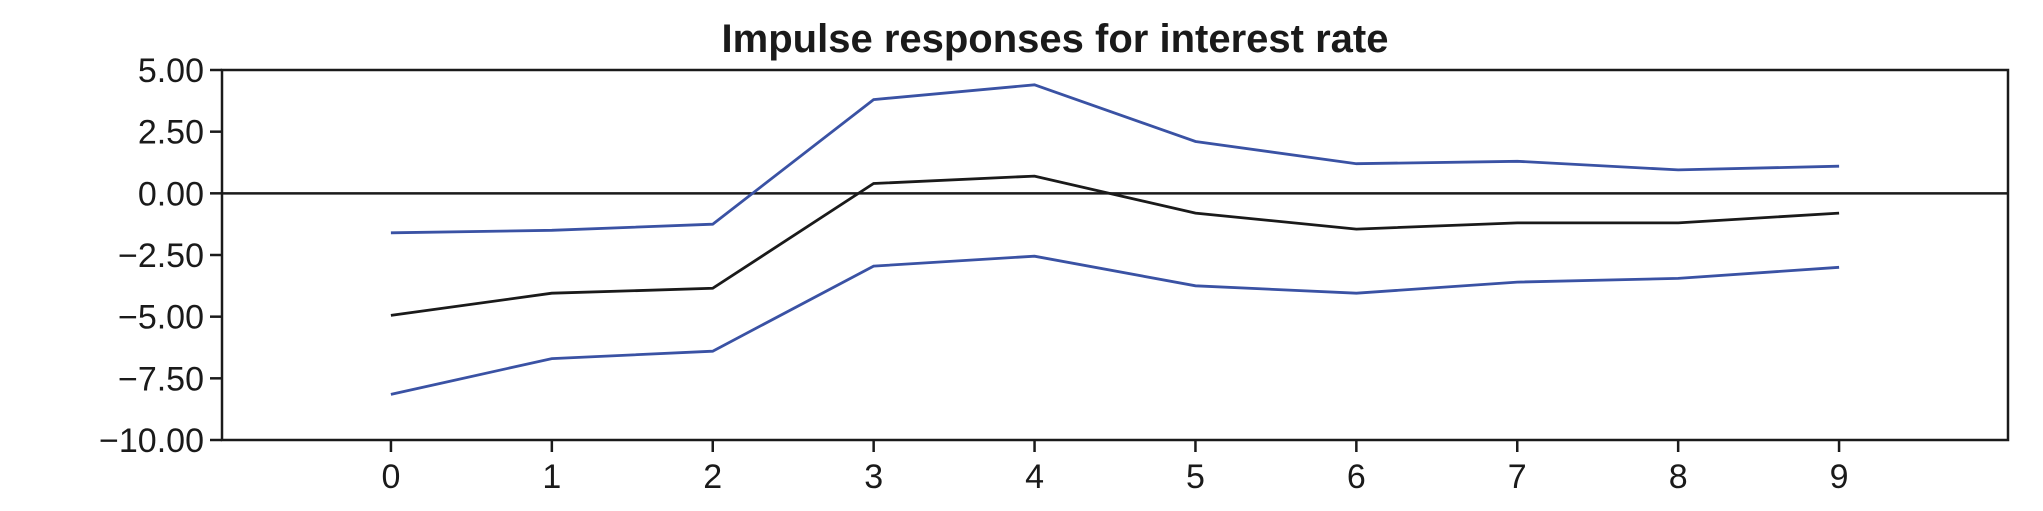  I want to click on y-tick-label: 0.00, so click(171, 194).